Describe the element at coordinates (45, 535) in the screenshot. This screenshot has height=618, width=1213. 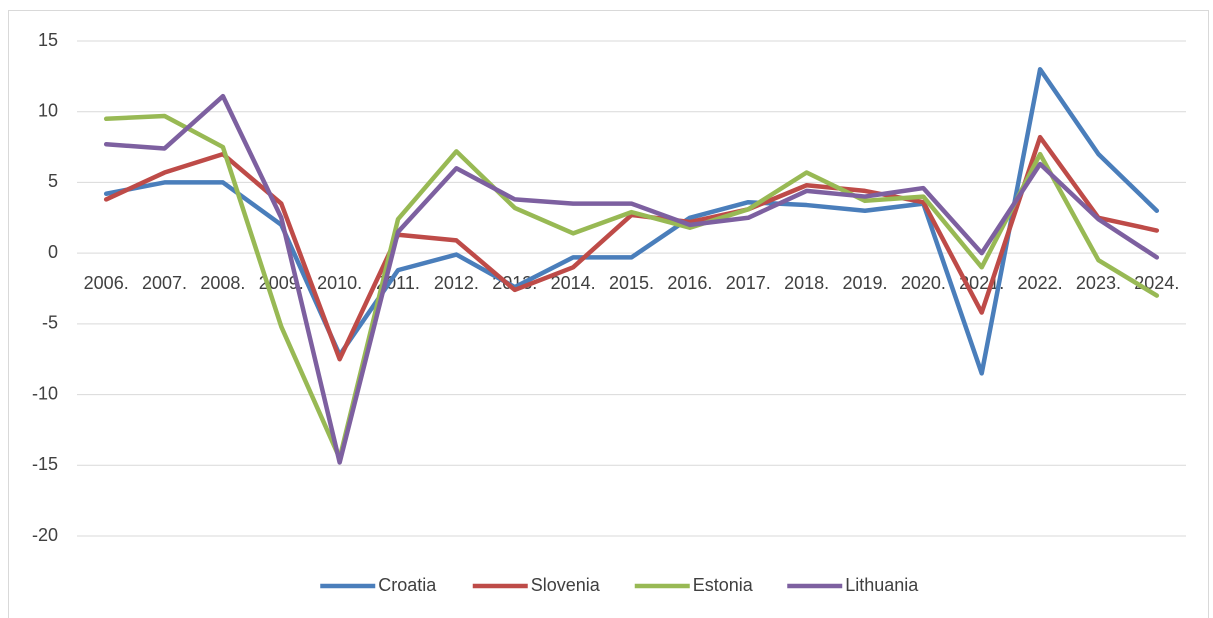
I see `y-tick-label: -20` at that location.